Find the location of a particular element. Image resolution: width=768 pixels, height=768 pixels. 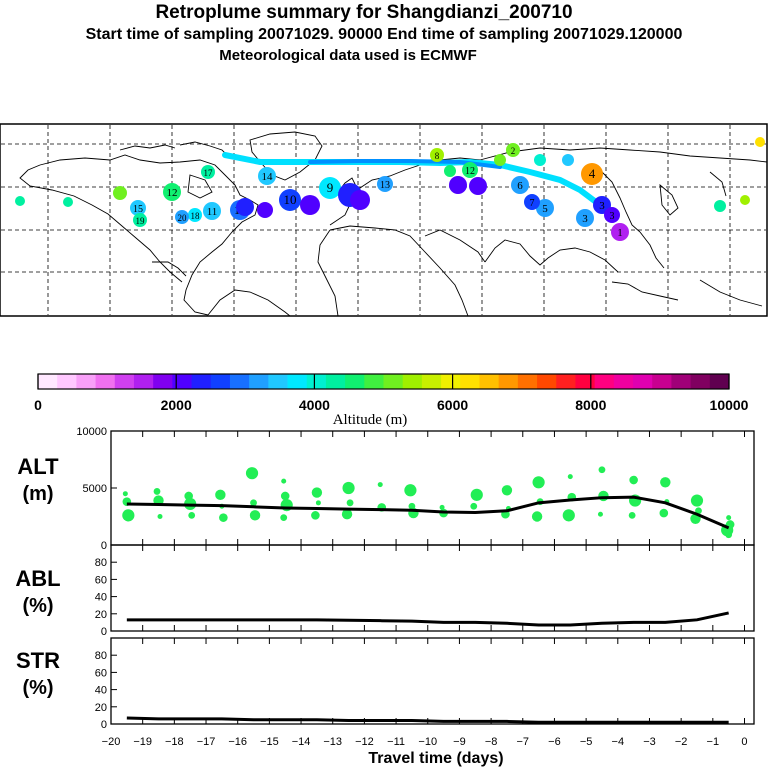

cluster-label: 7 is located at coordinates (532, 203).